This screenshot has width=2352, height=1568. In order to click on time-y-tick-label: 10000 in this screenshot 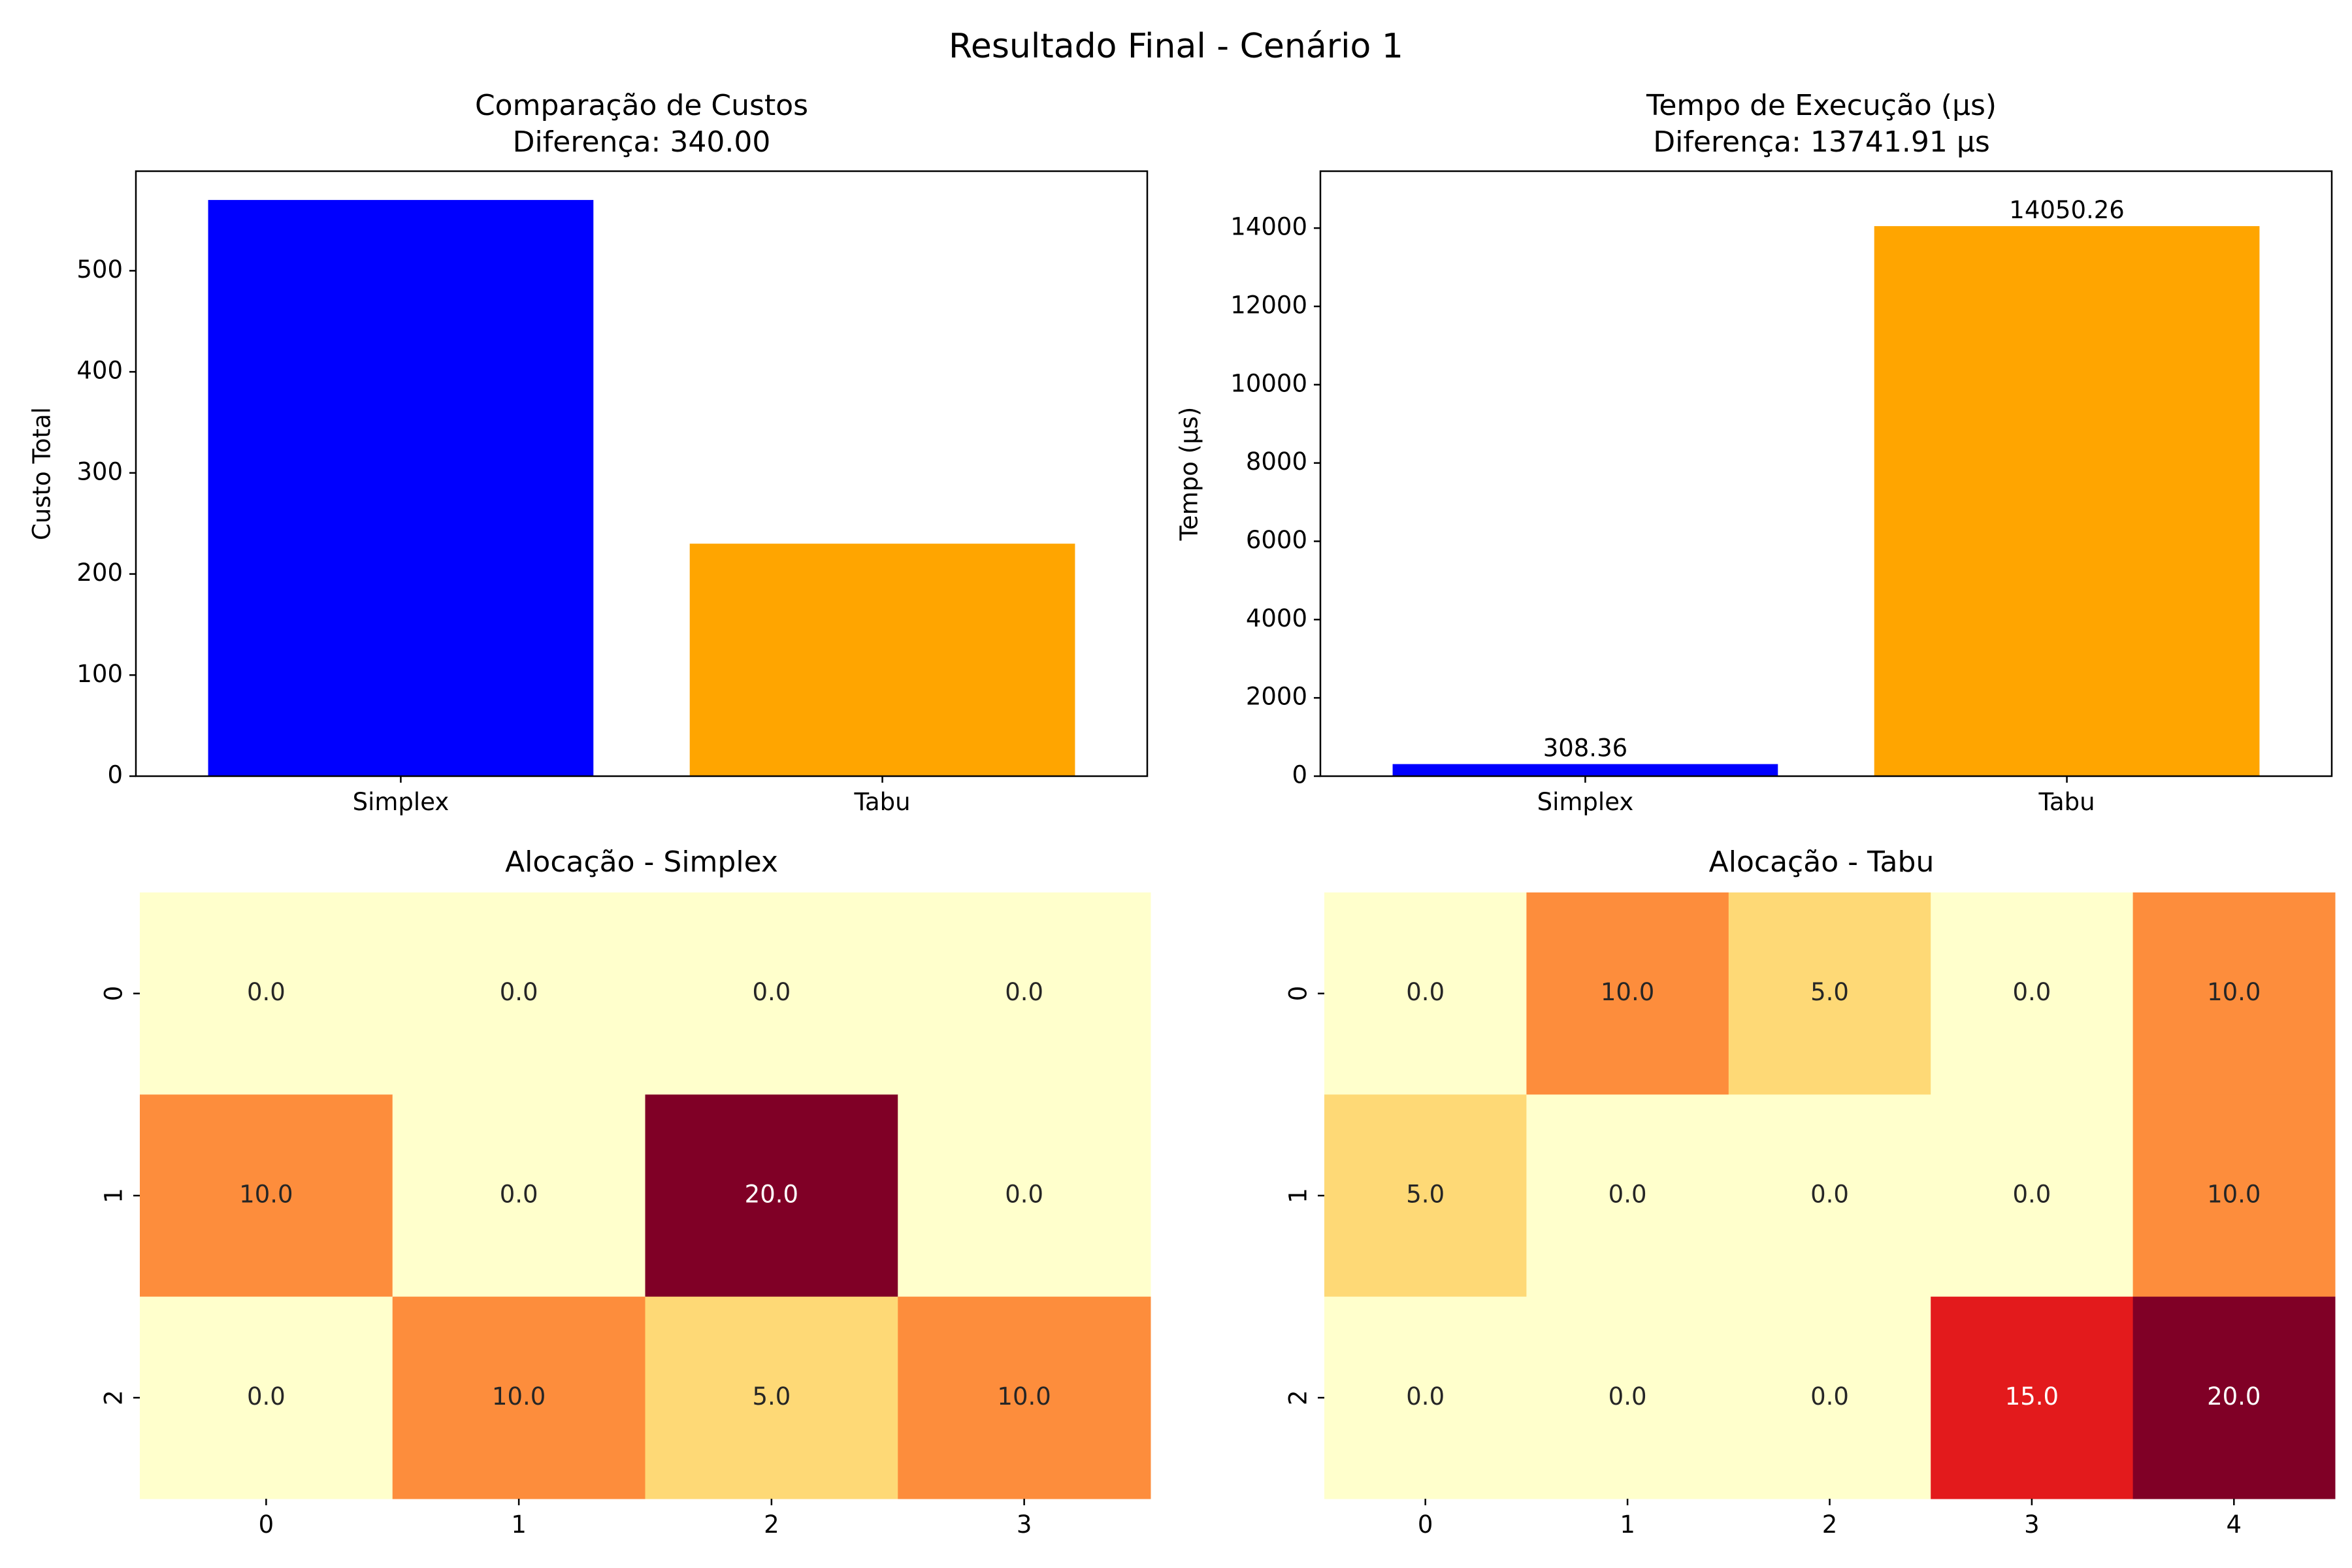, I will do `click(1268, 383)`.